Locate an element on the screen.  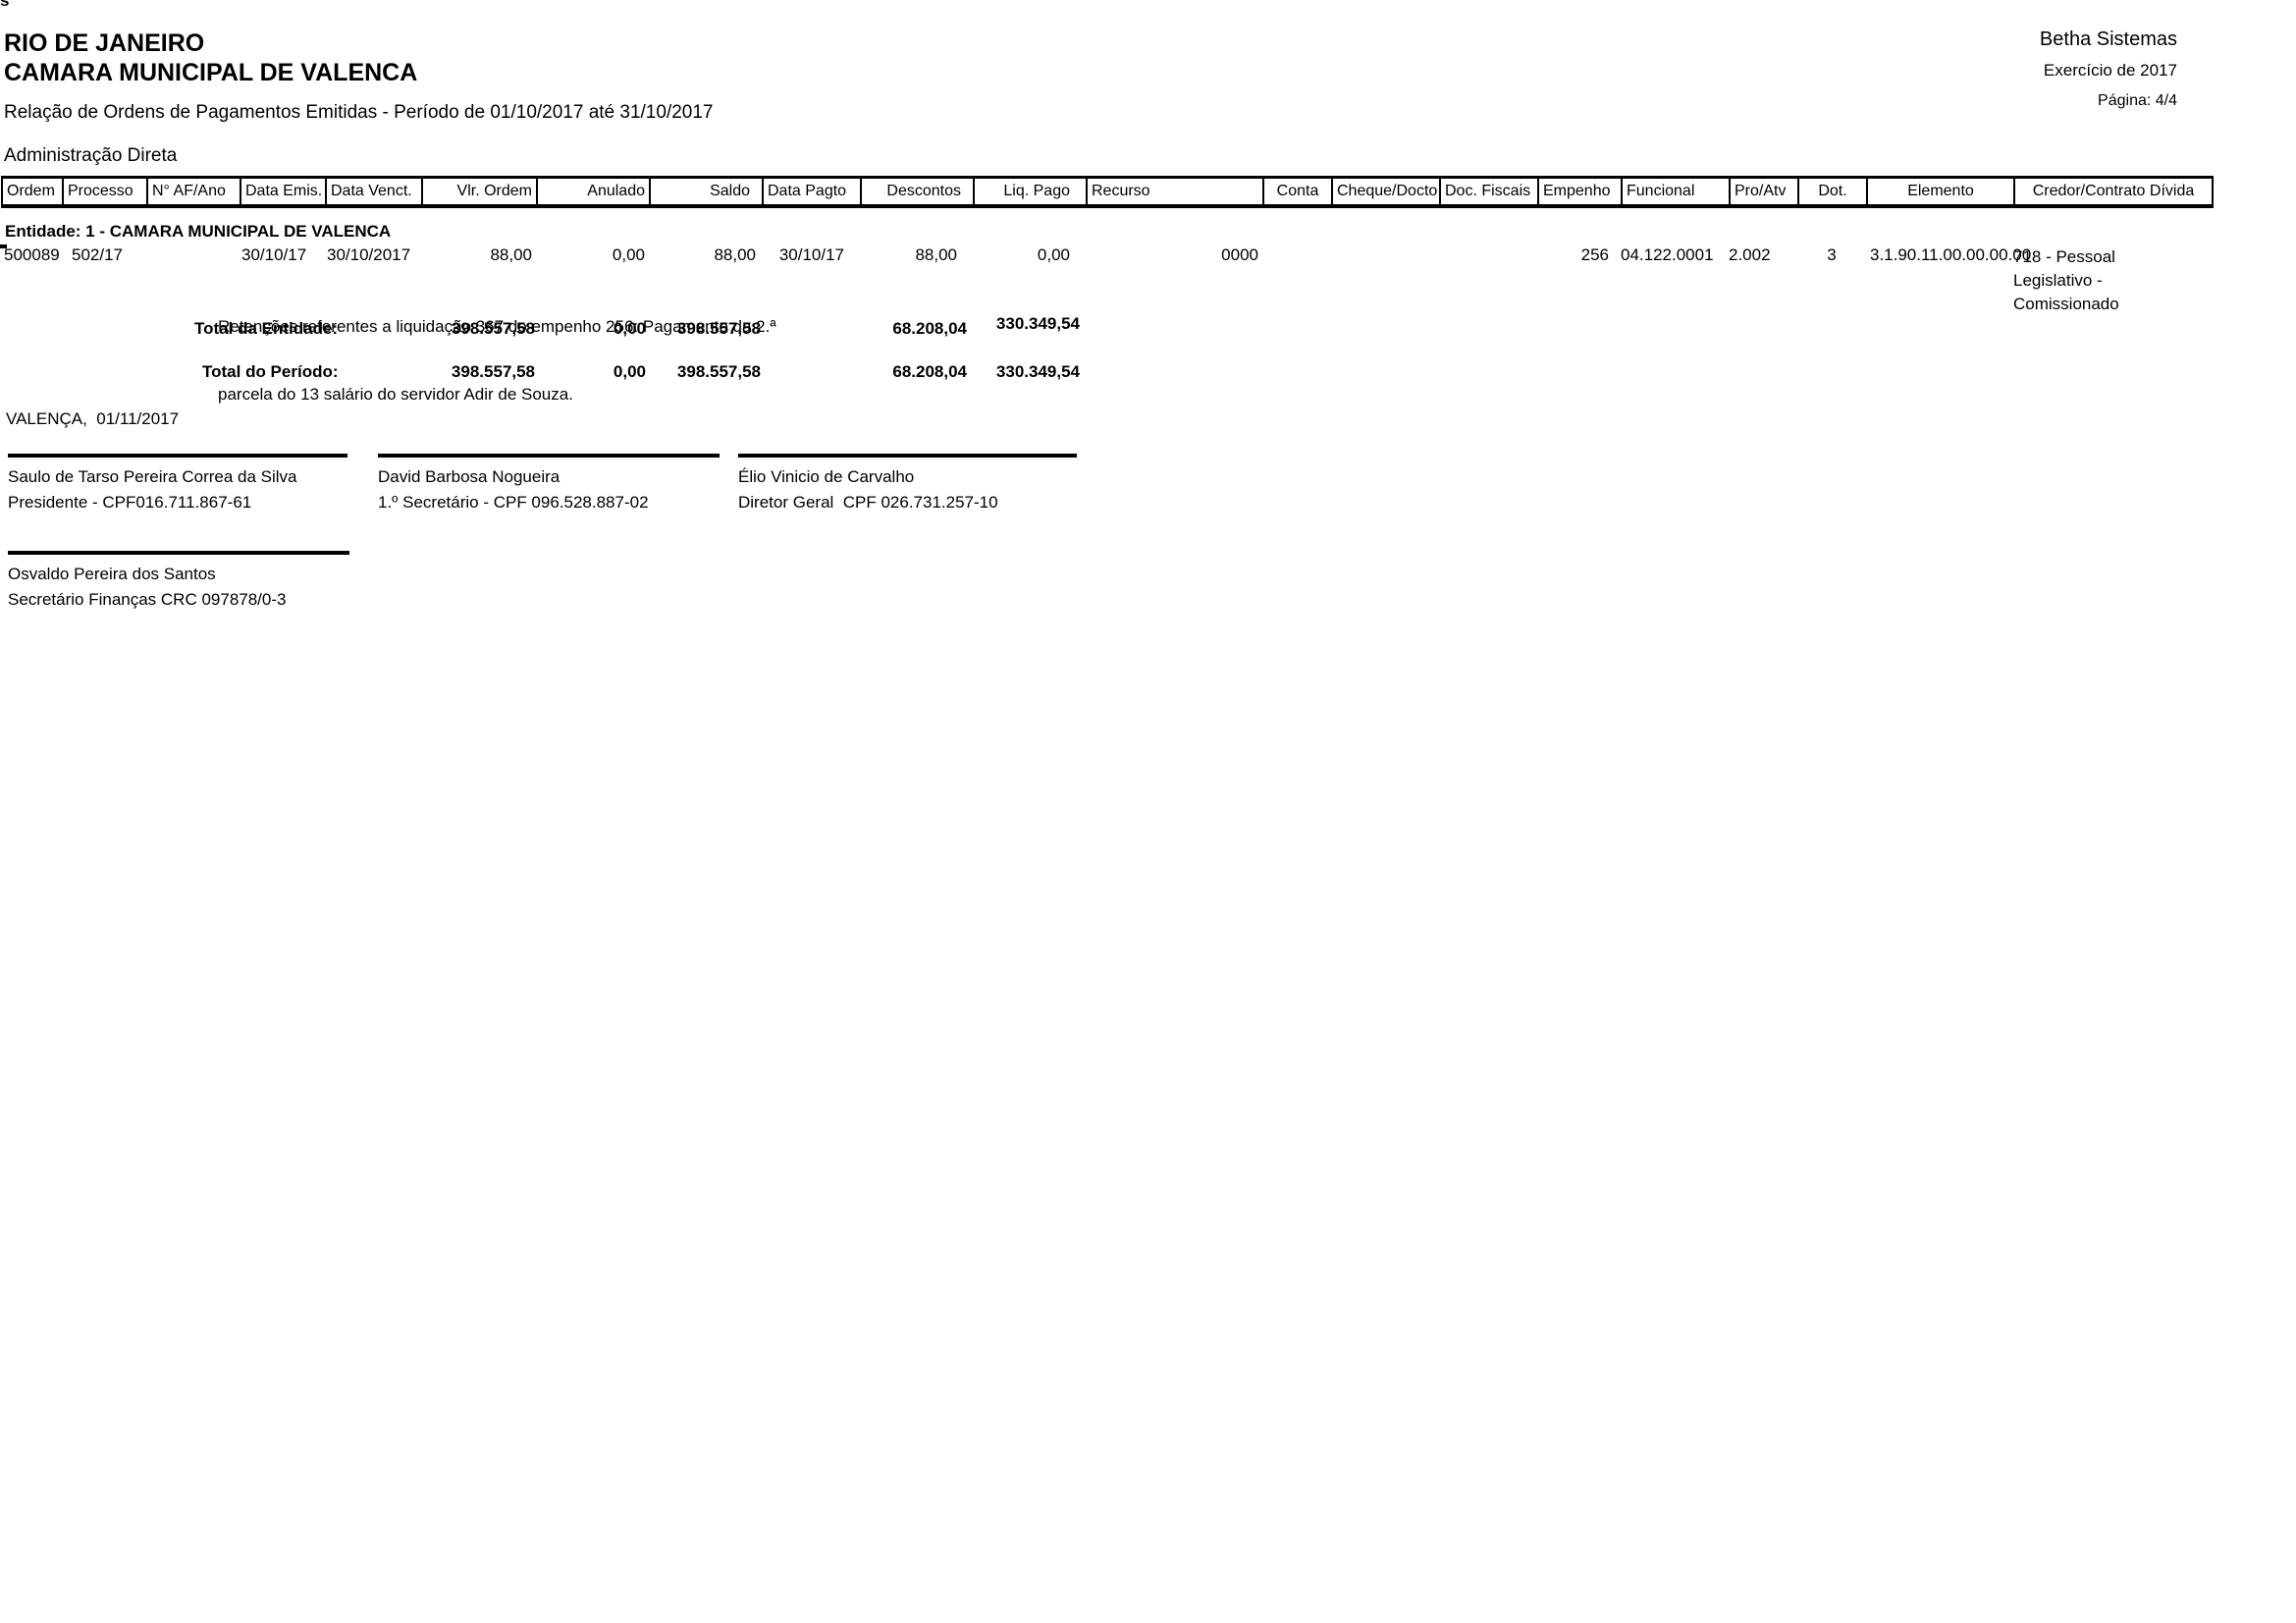
signature-role: Diretor Geral CPF 026.731.257-10 is located at coordinates (868, 502).